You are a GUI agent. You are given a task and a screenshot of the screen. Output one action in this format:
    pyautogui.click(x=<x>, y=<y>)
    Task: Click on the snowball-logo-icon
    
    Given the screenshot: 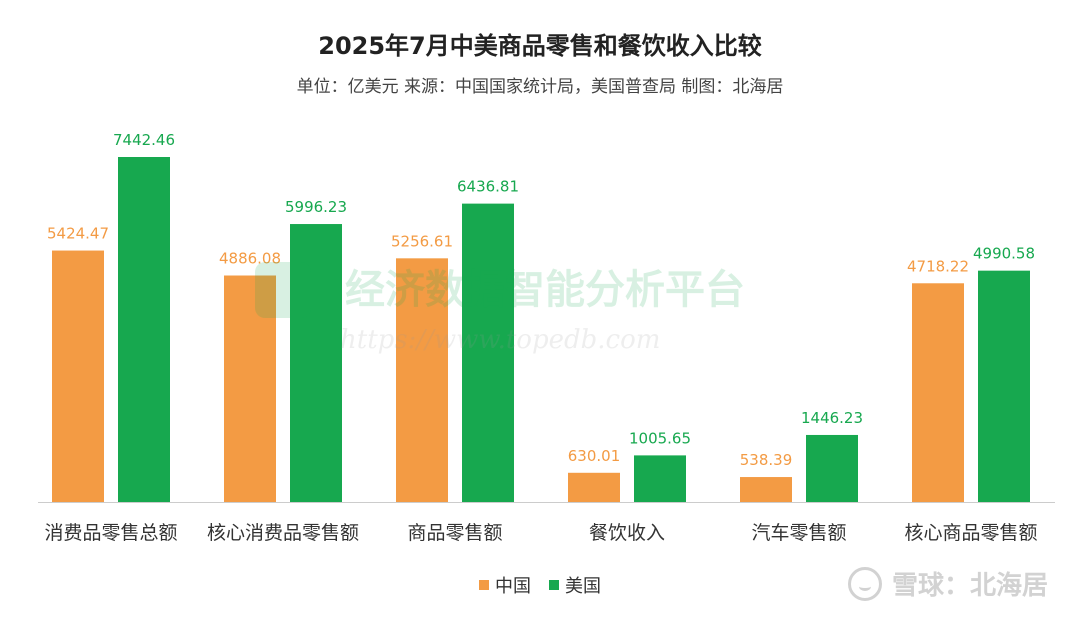 What is the action you would take?
    pyautogui.click(x=864, y=583)
    